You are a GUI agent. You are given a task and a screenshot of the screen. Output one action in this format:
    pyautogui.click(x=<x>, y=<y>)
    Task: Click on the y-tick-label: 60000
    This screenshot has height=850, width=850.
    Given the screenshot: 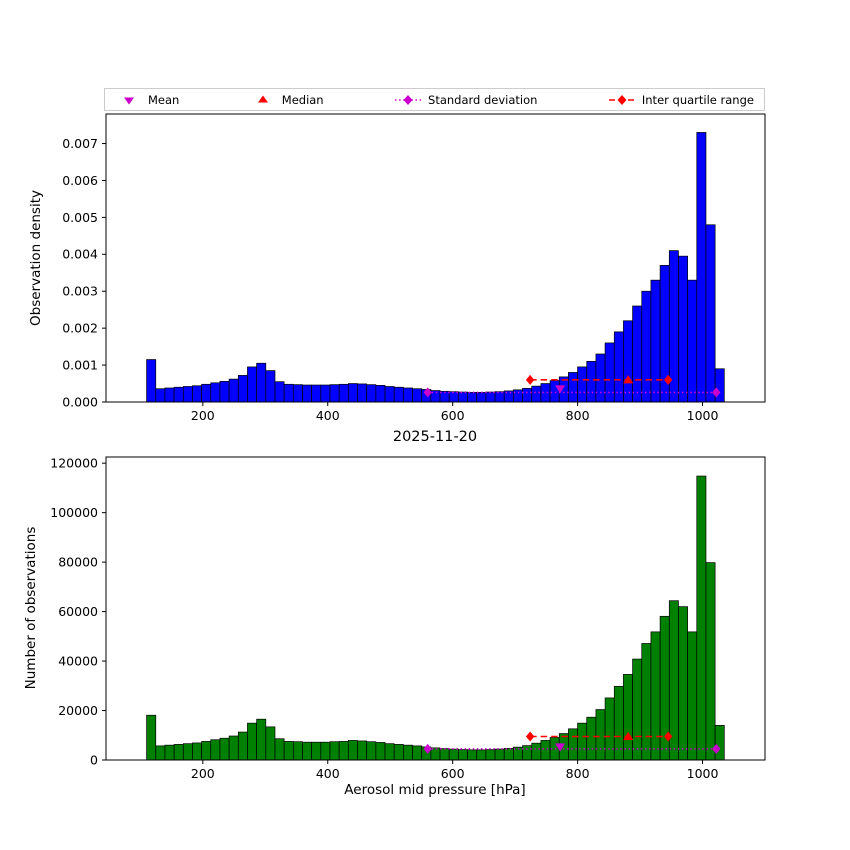 What is the action you would take?
    pyautogui.click(x=78, y=611)
    